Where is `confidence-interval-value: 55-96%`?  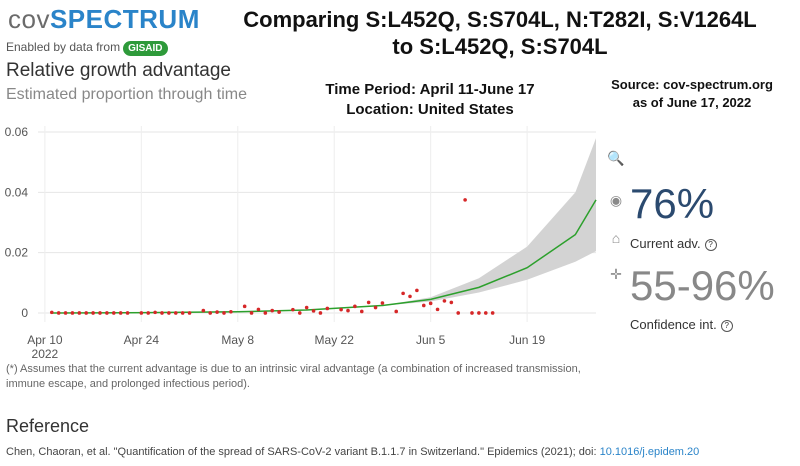 confidence-interval-value: 55-96% is located at coordinates (702, 285).